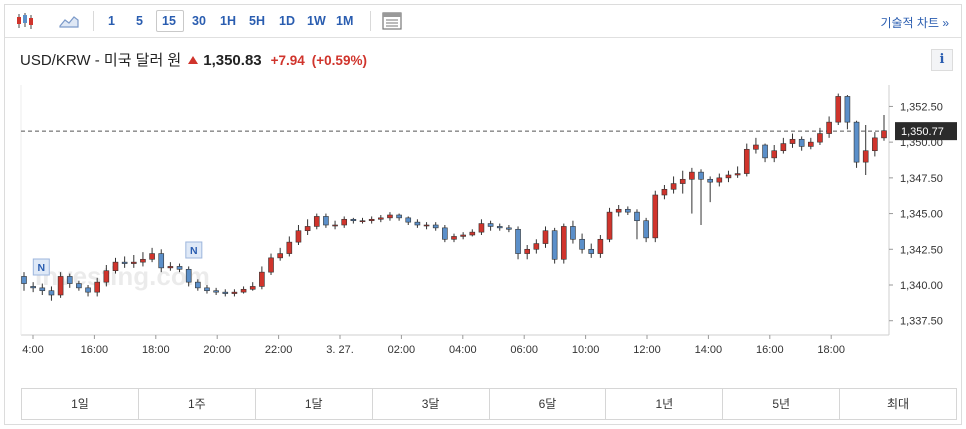 Image resolution: width=966 pixels, height=429 pixels. I want to click on range-3-months: 3달, so click(431, 404).